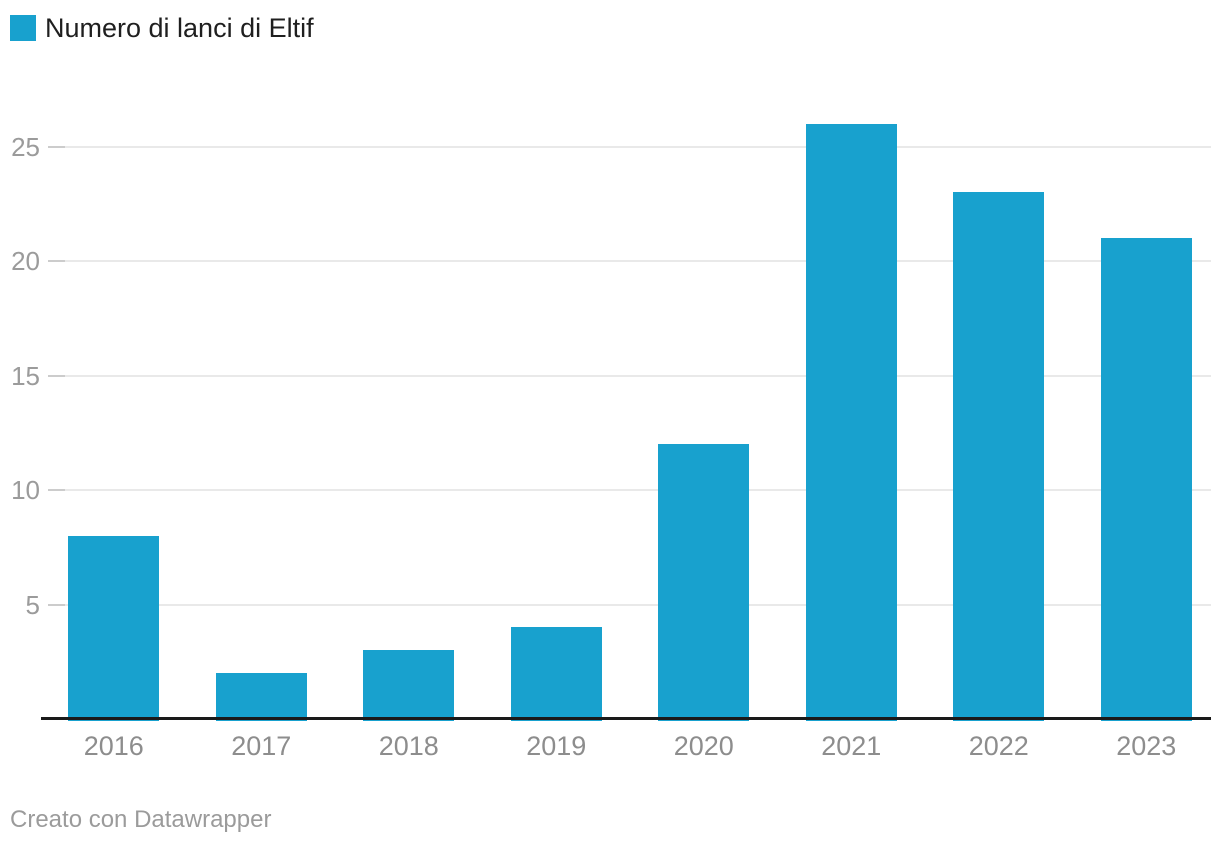 Image resolution: width=1220 pixels, height=846 pixels. What do you see at coordinates (704, 582) in the screenshot?
I see `bar-2020` at bounding box center [704, 582].